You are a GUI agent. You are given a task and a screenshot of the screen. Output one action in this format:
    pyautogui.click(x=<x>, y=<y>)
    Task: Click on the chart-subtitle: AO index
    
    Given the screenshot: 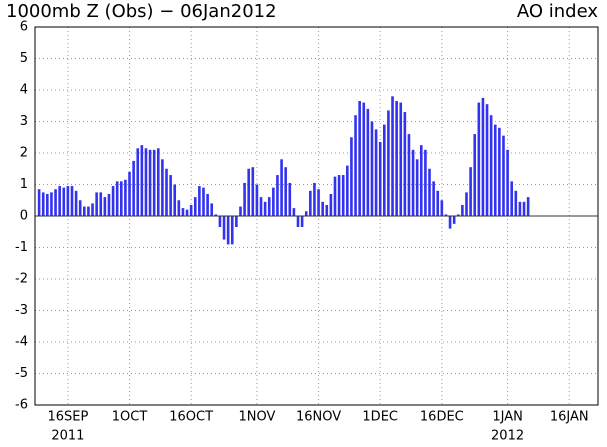 What is the action you would take?
    pyautogui.click(x=557, y=11)
    